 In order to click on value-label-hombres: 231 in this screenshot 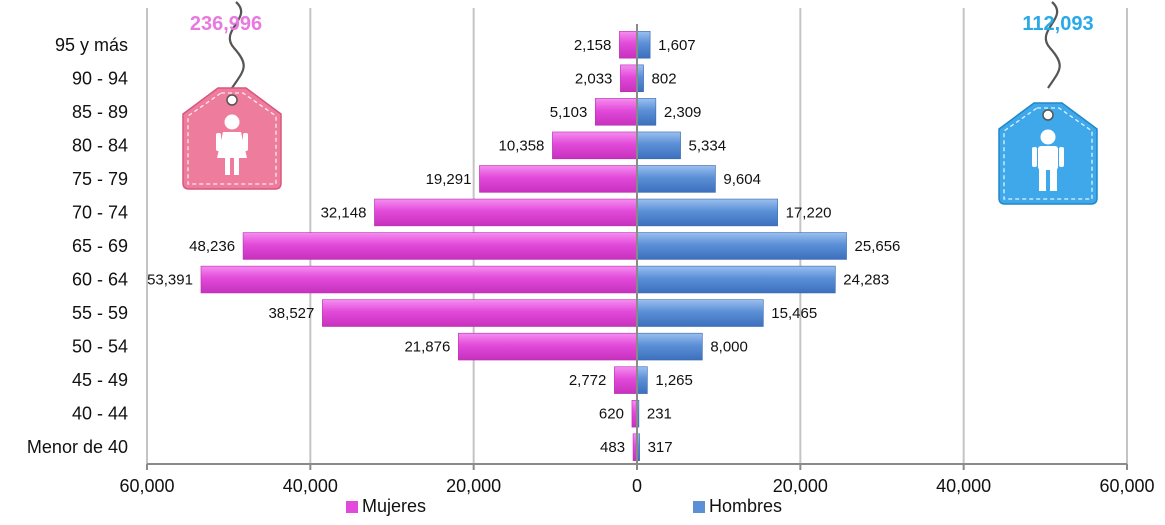, I will do `click(659, 414)`.